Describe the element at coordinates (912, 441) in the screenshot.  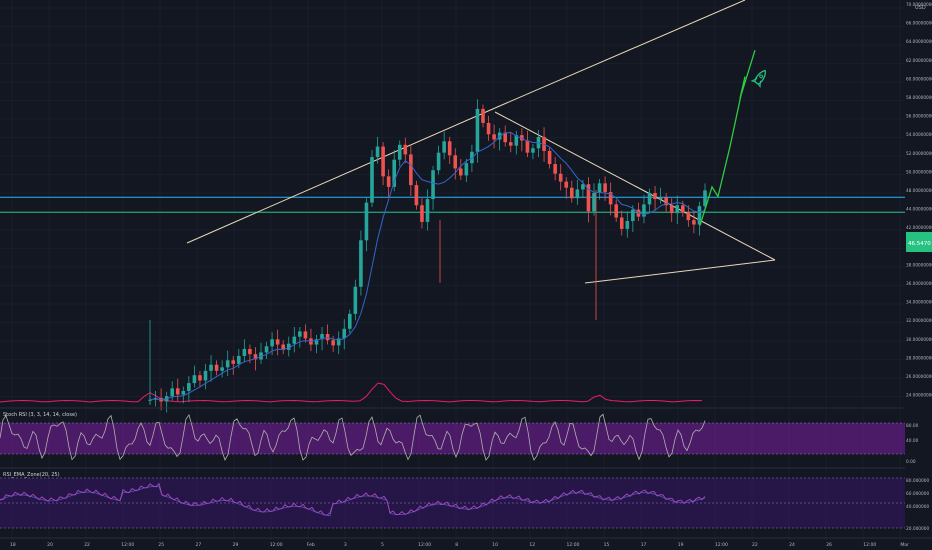
I see `stoch-tick-label: 40.00` at that location.